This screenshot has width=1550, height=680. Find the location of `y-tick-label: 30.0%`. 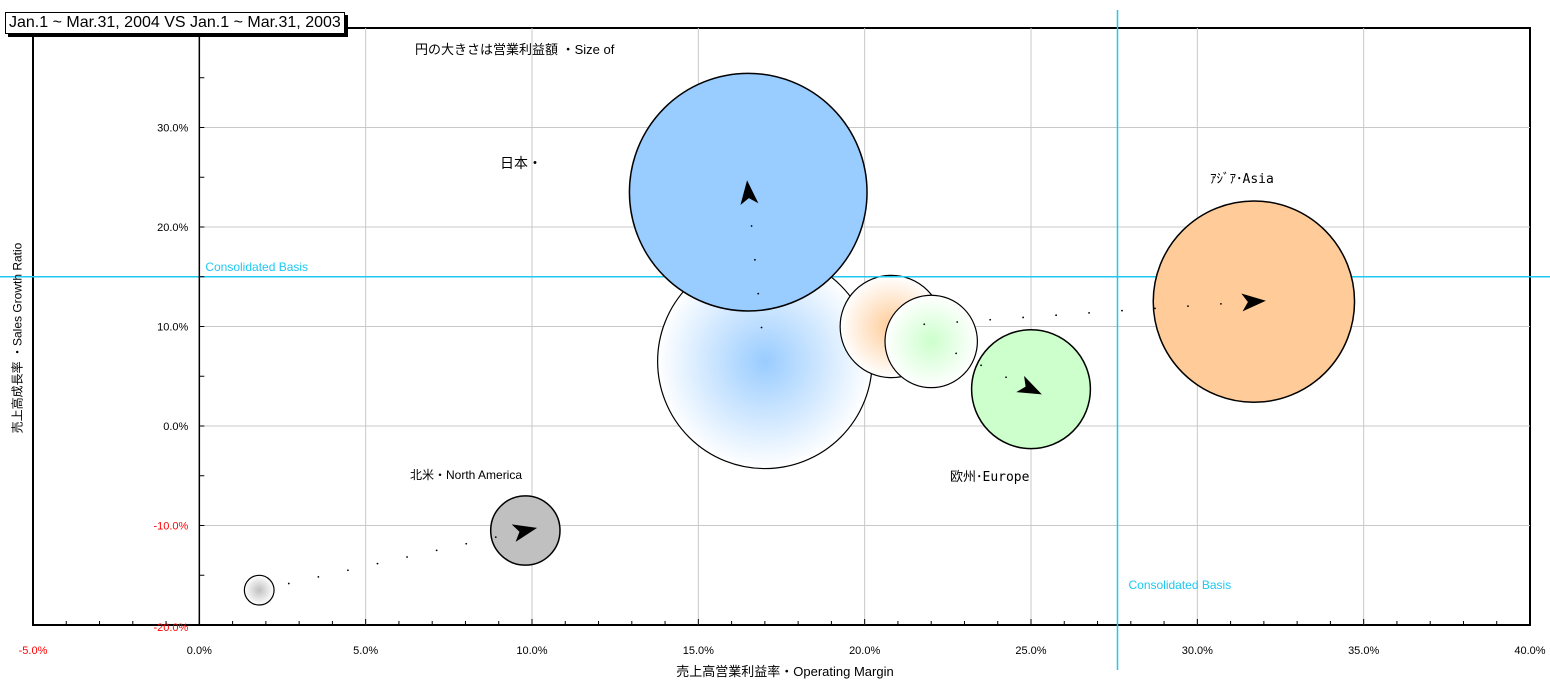

y-tick-label: 30.0% is located at coordinates (172, 129).